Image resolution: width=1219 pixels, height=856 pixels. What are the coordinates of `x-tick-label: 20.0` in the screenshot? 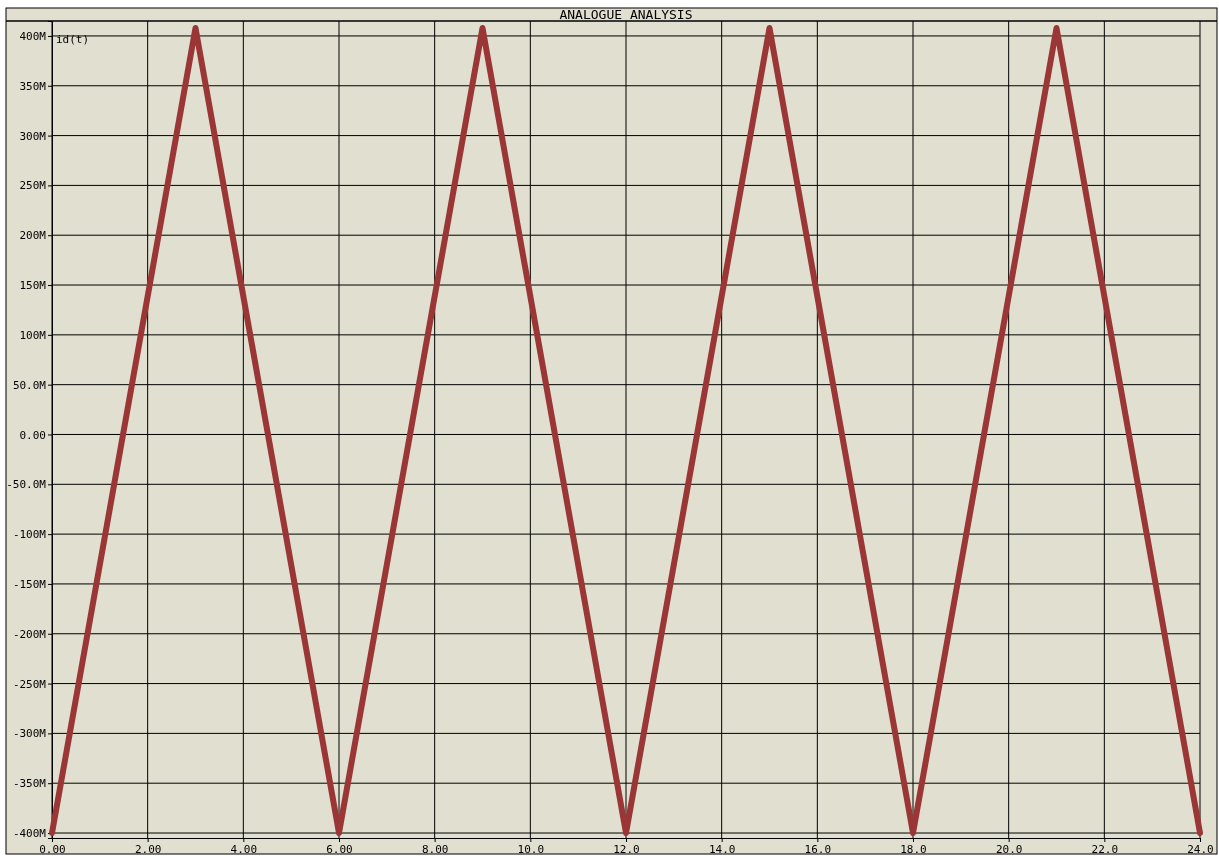 It's located at (1009, 849).